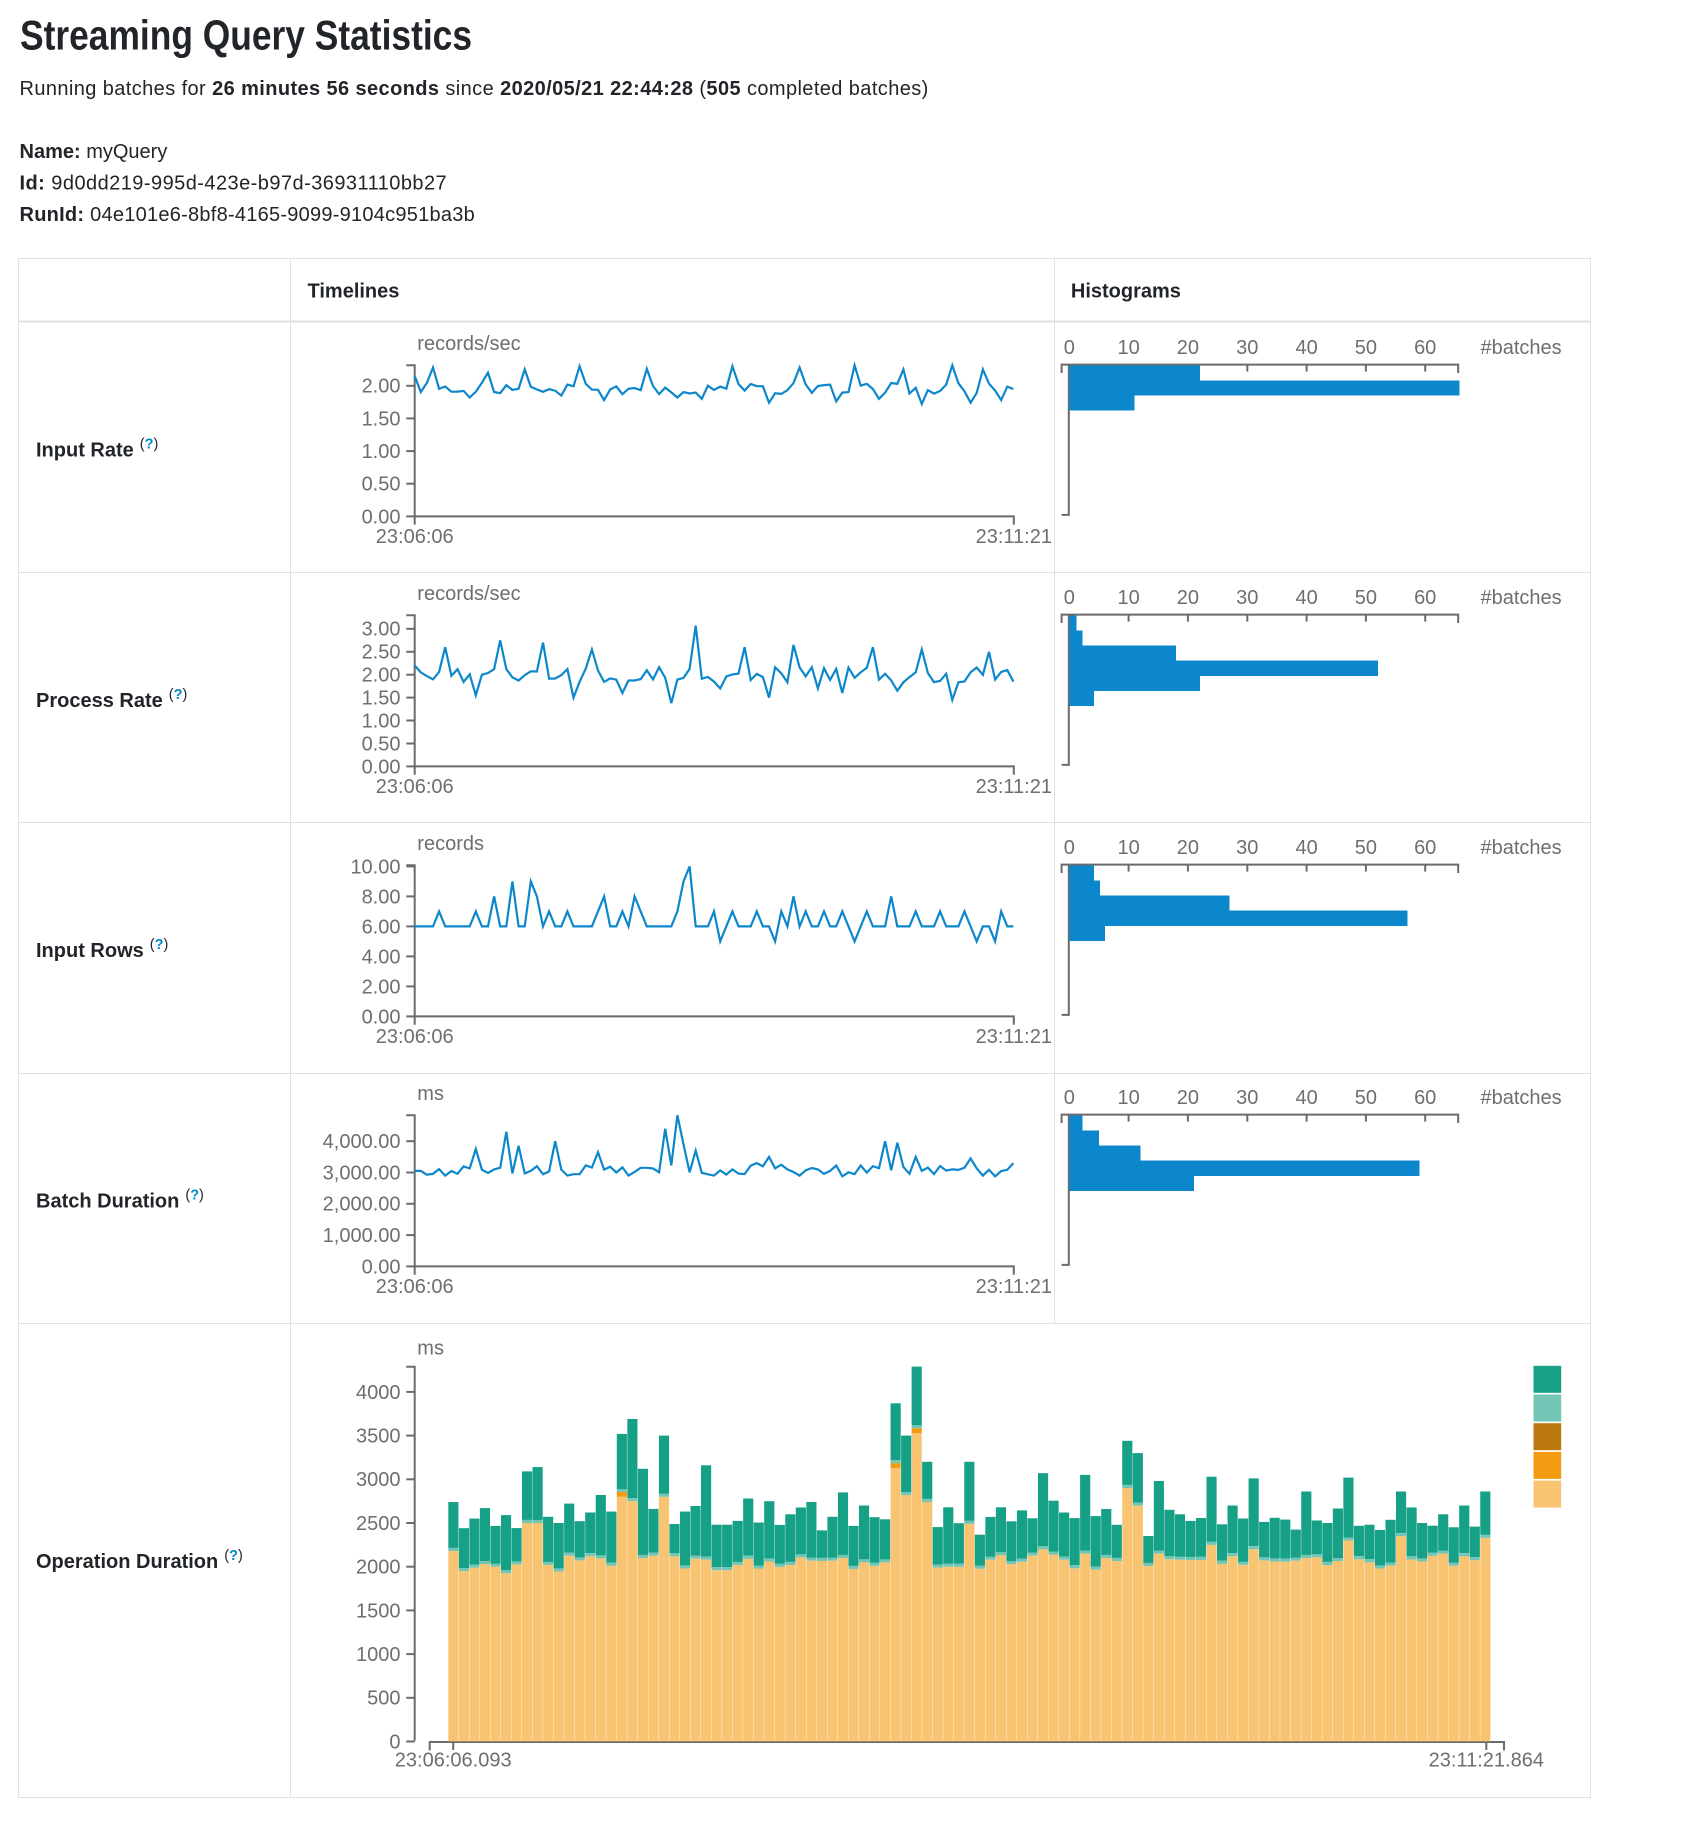 This screenshot has height=1825, width=1693. What do you see at coordinates (354, 292) in the screenshot?
I see `svg-text: Timelines` at bounding box center [354, 292].